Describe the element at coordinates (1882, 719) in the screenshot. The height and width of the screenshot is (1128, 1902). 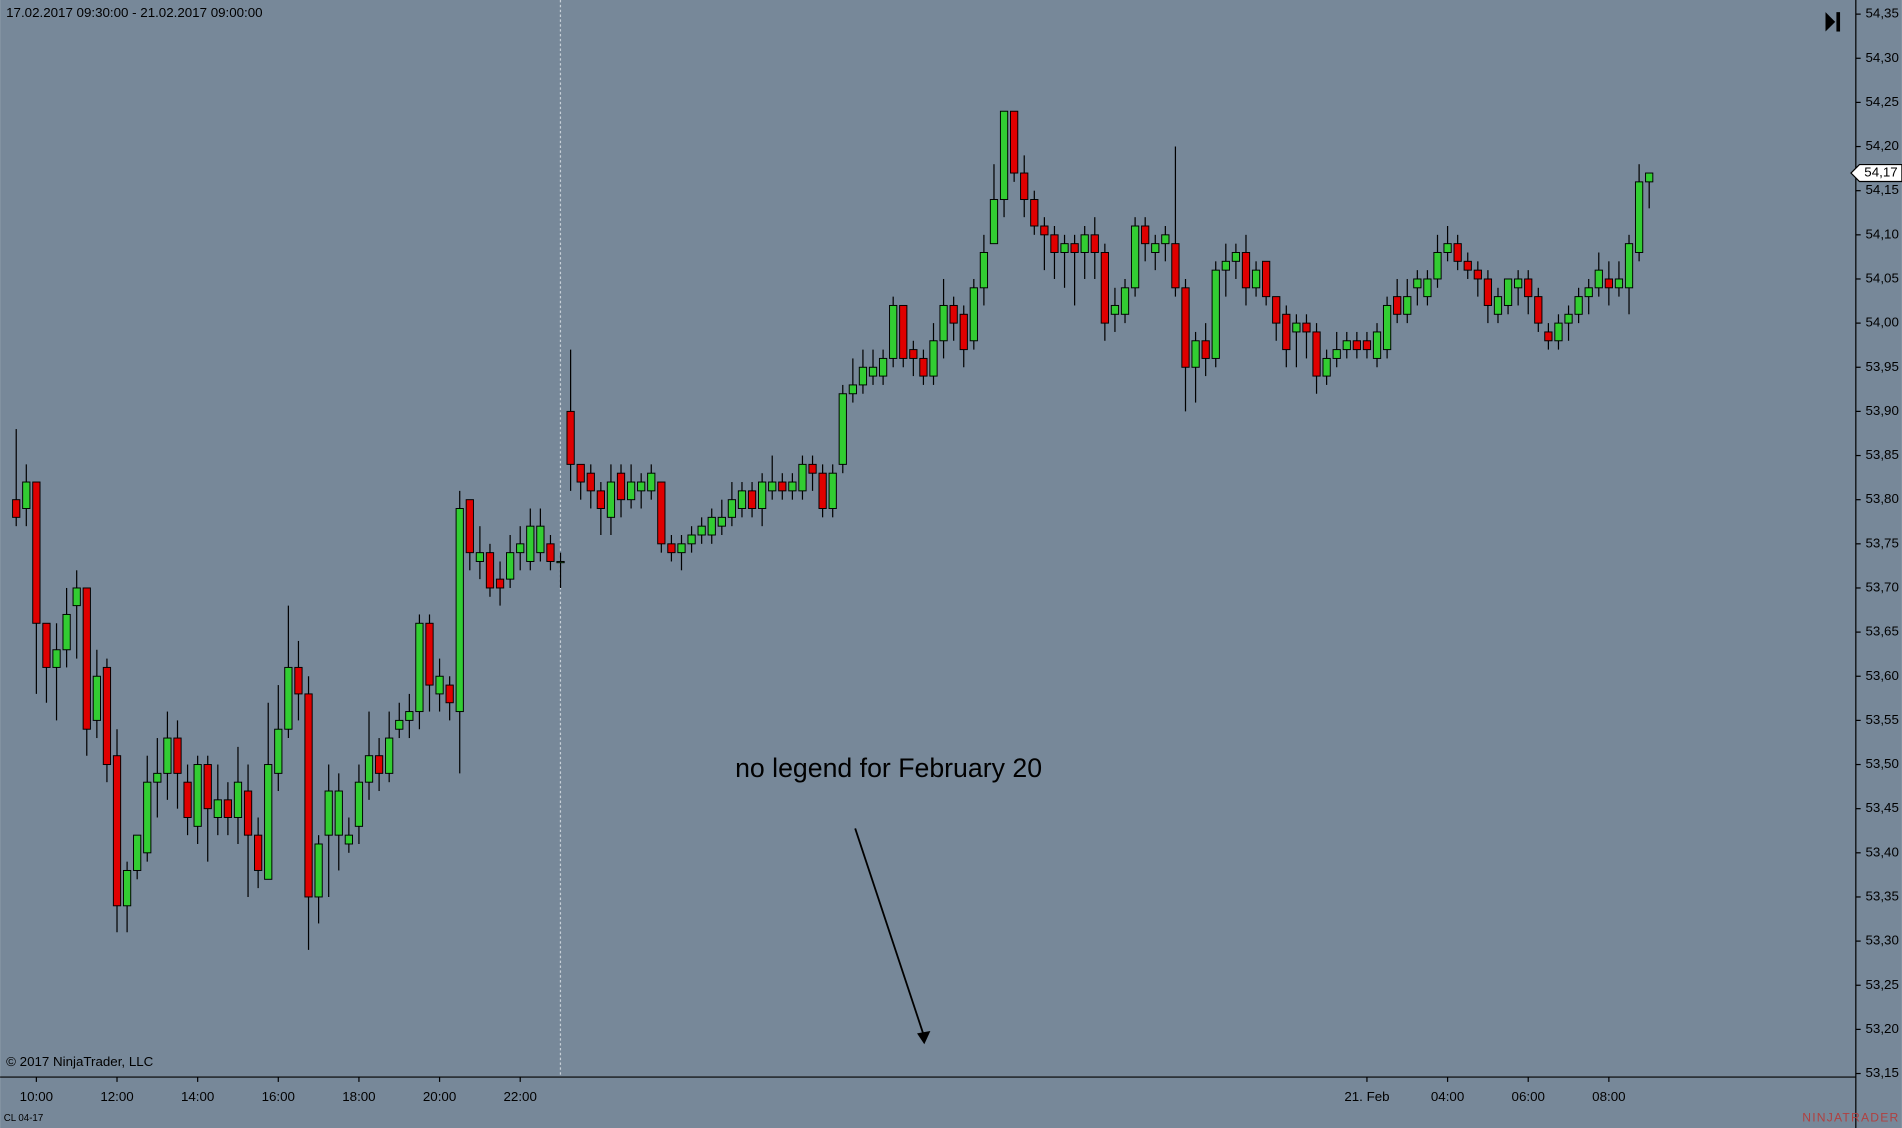
I see `y-tick-label: 53,55` at that location.